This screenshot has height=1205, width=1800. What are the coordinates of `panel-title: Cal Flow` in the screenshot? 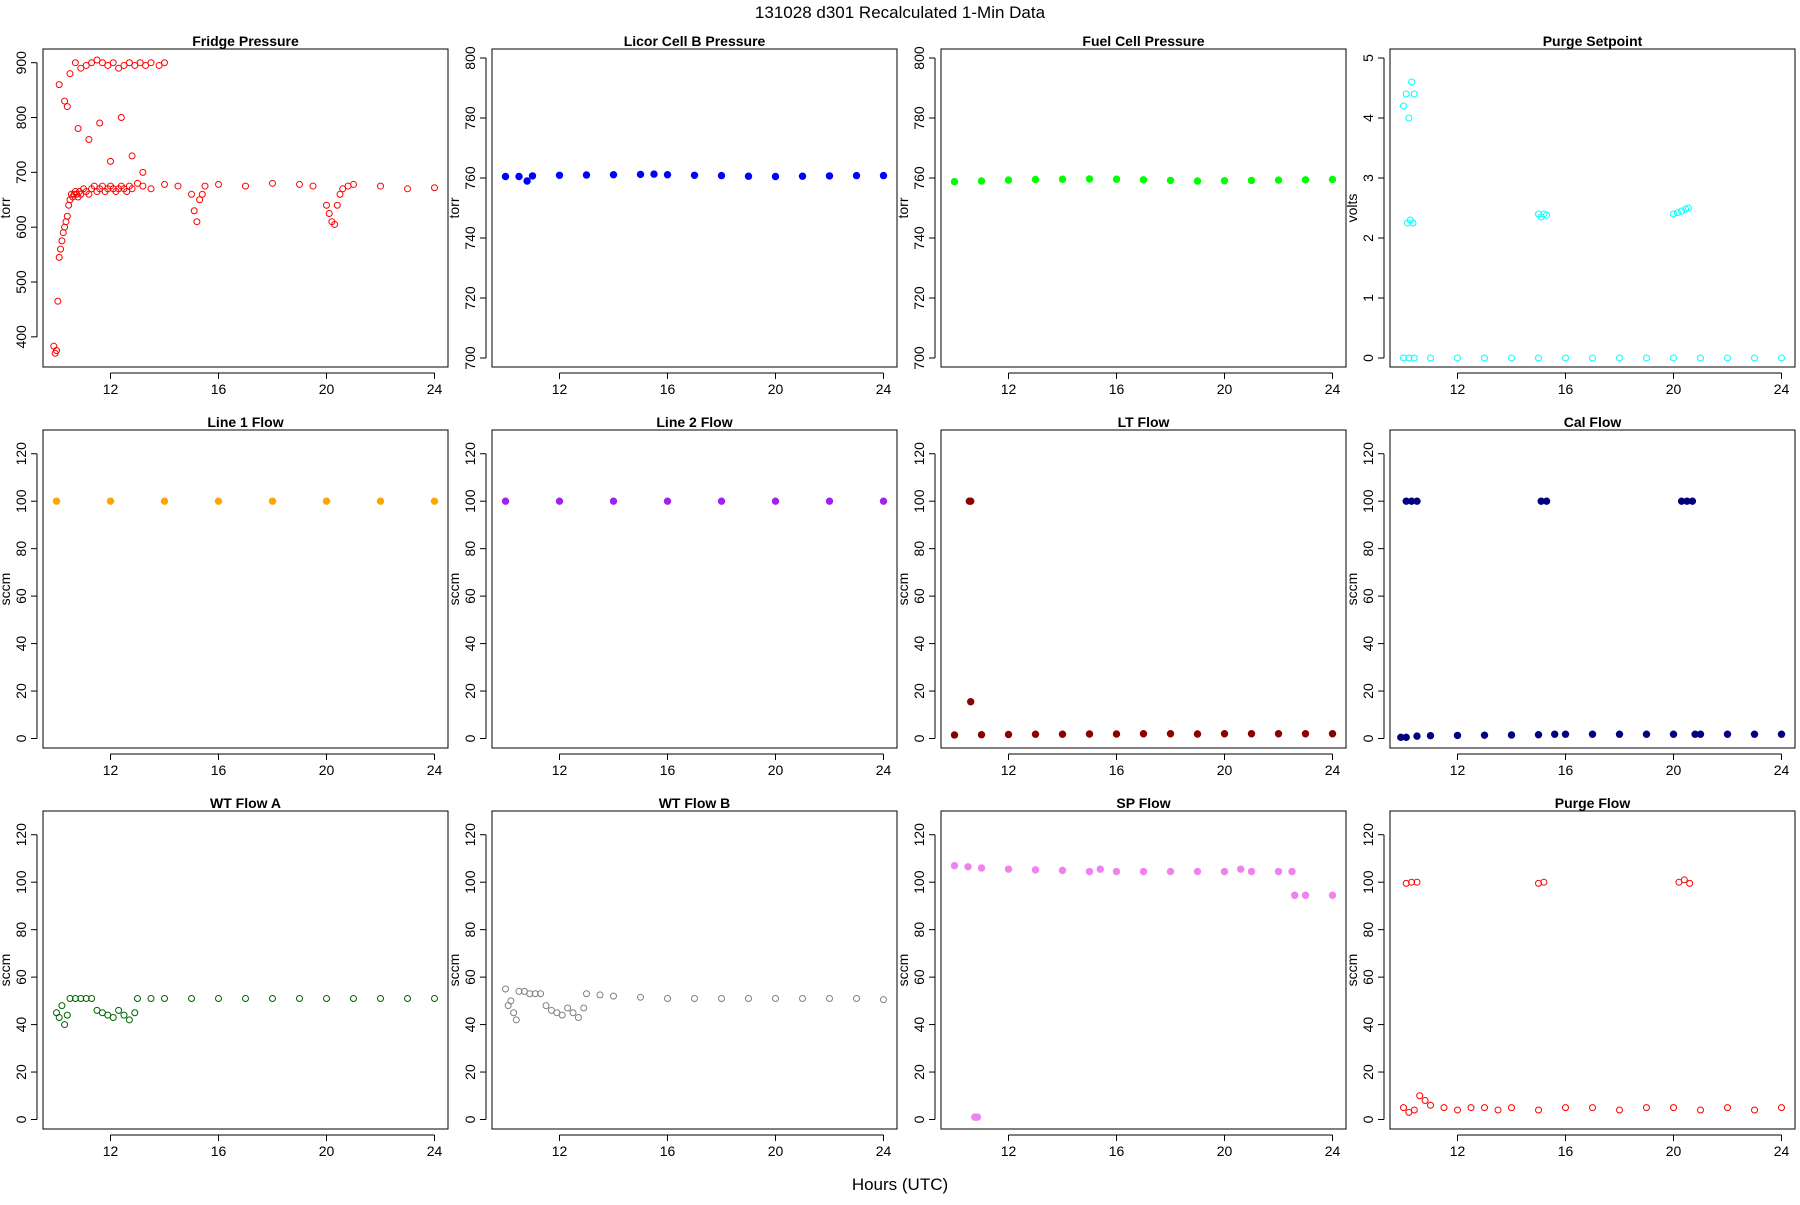 It's located at (1593, 422).